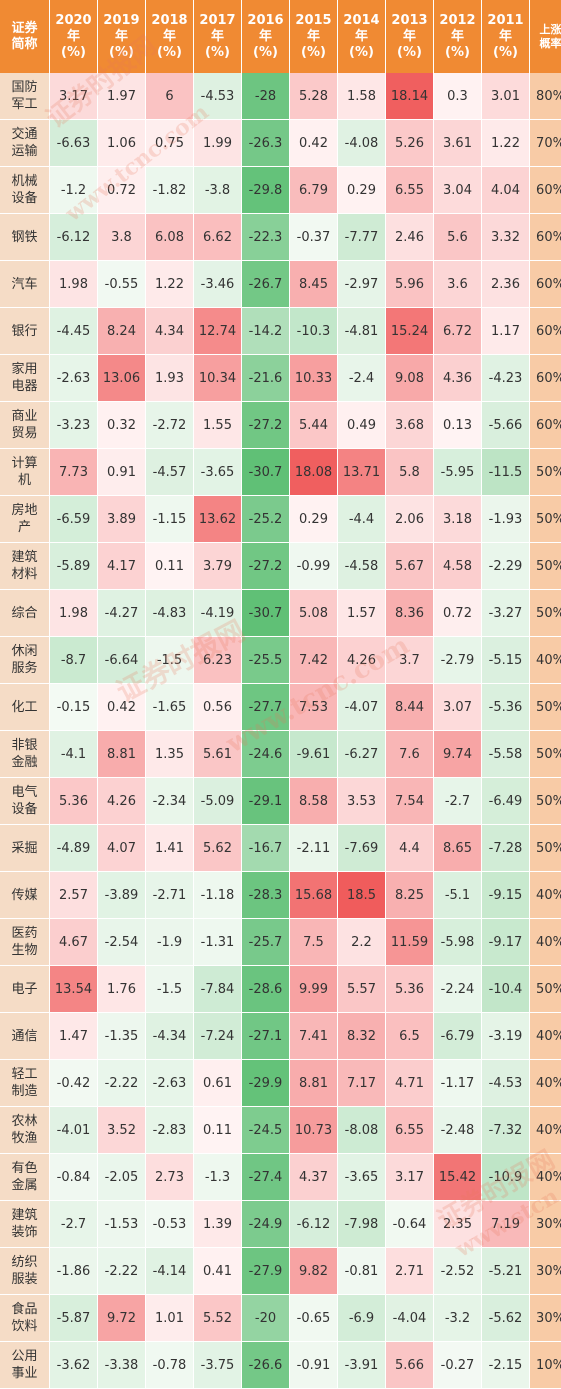 This screenshot has height=1389, width=561. Describe the element at coordinates (410, 754) in the screenshot. I see `return-value: 7.6` at that location.